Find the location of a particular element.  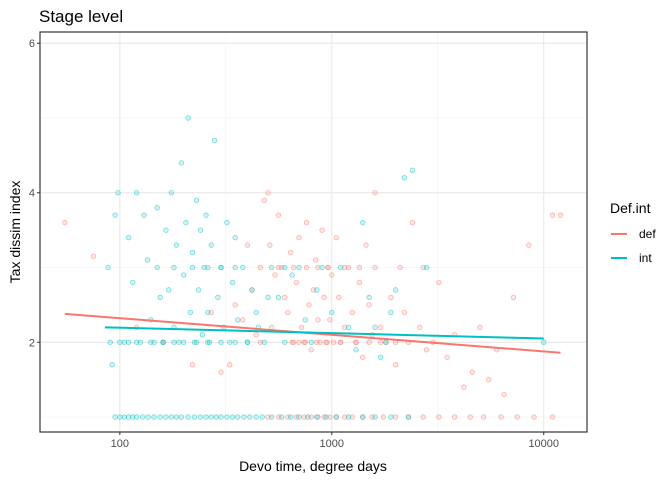

x-axis-title: Devo time, degree days is located at coordinates (313, 466).